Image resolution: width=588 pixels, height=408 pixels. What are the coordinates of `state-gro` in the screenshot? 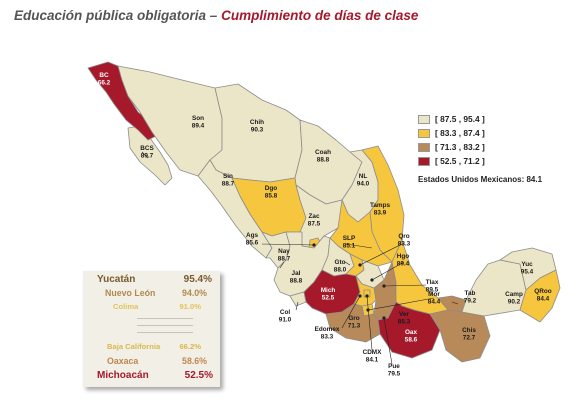 It's located at (353, 323).